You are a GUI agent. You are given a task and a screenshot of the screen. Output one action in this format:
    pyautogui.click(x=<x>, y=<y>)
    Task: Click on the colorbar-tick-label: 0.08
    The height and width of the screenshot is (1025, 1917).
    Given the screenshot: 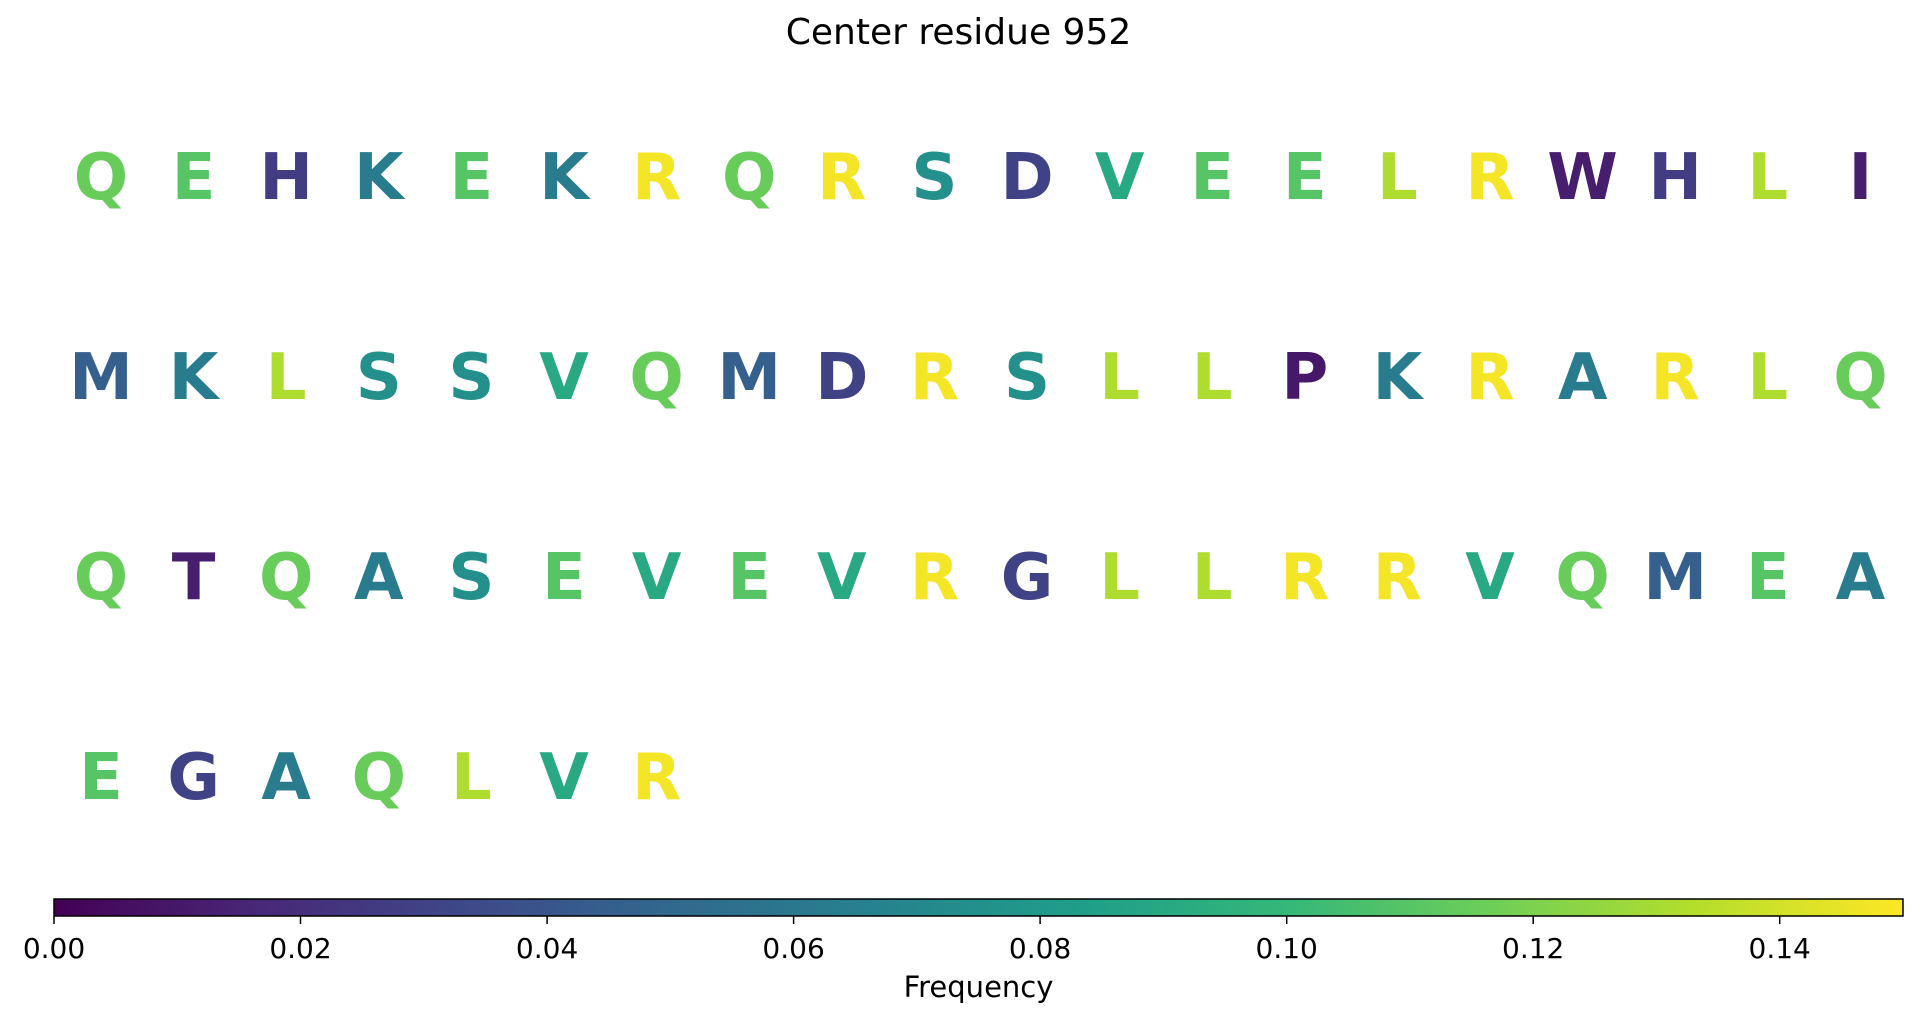 What is the action you would take?
    pyautogui.click(x=1040, y=948)
    